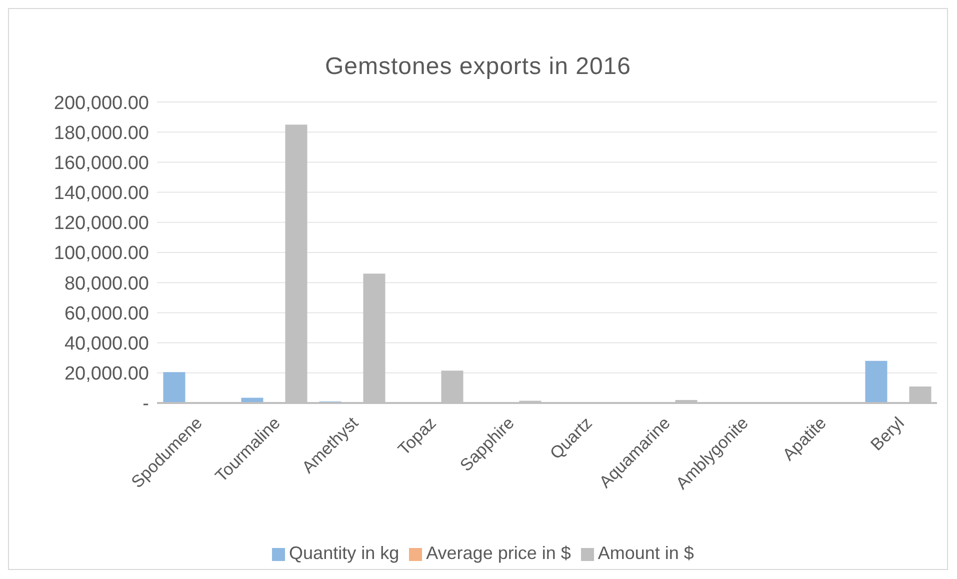  What do you see at coordinates (101, 253) in the screenshot?
I see `y-tick-label: 100,000.00` at bounding box center [101, 253].